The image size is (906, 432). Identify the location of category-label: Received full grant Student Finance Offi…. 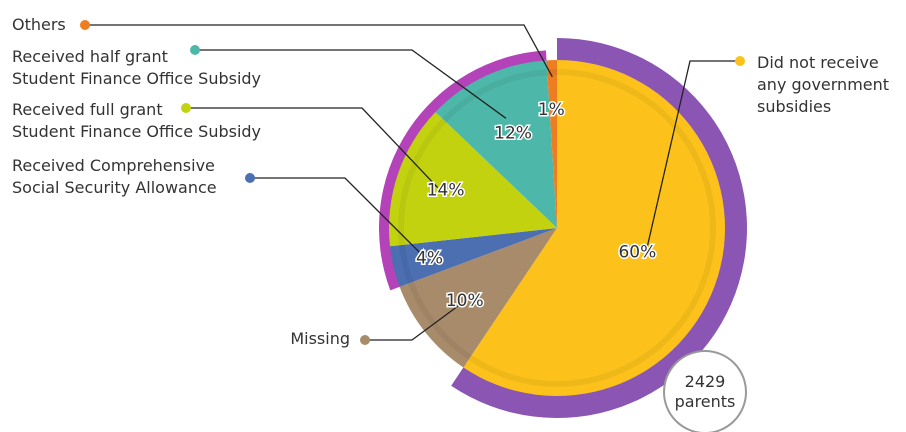
(137, 120).